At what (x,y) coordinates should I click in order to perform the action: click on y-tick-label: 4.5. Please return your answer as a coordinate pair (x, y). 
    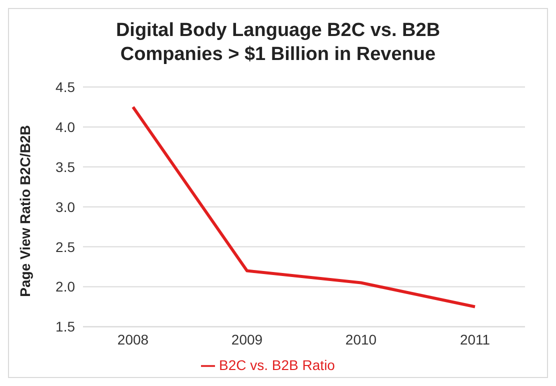
    Looking at the image, I should click on (66, 86).